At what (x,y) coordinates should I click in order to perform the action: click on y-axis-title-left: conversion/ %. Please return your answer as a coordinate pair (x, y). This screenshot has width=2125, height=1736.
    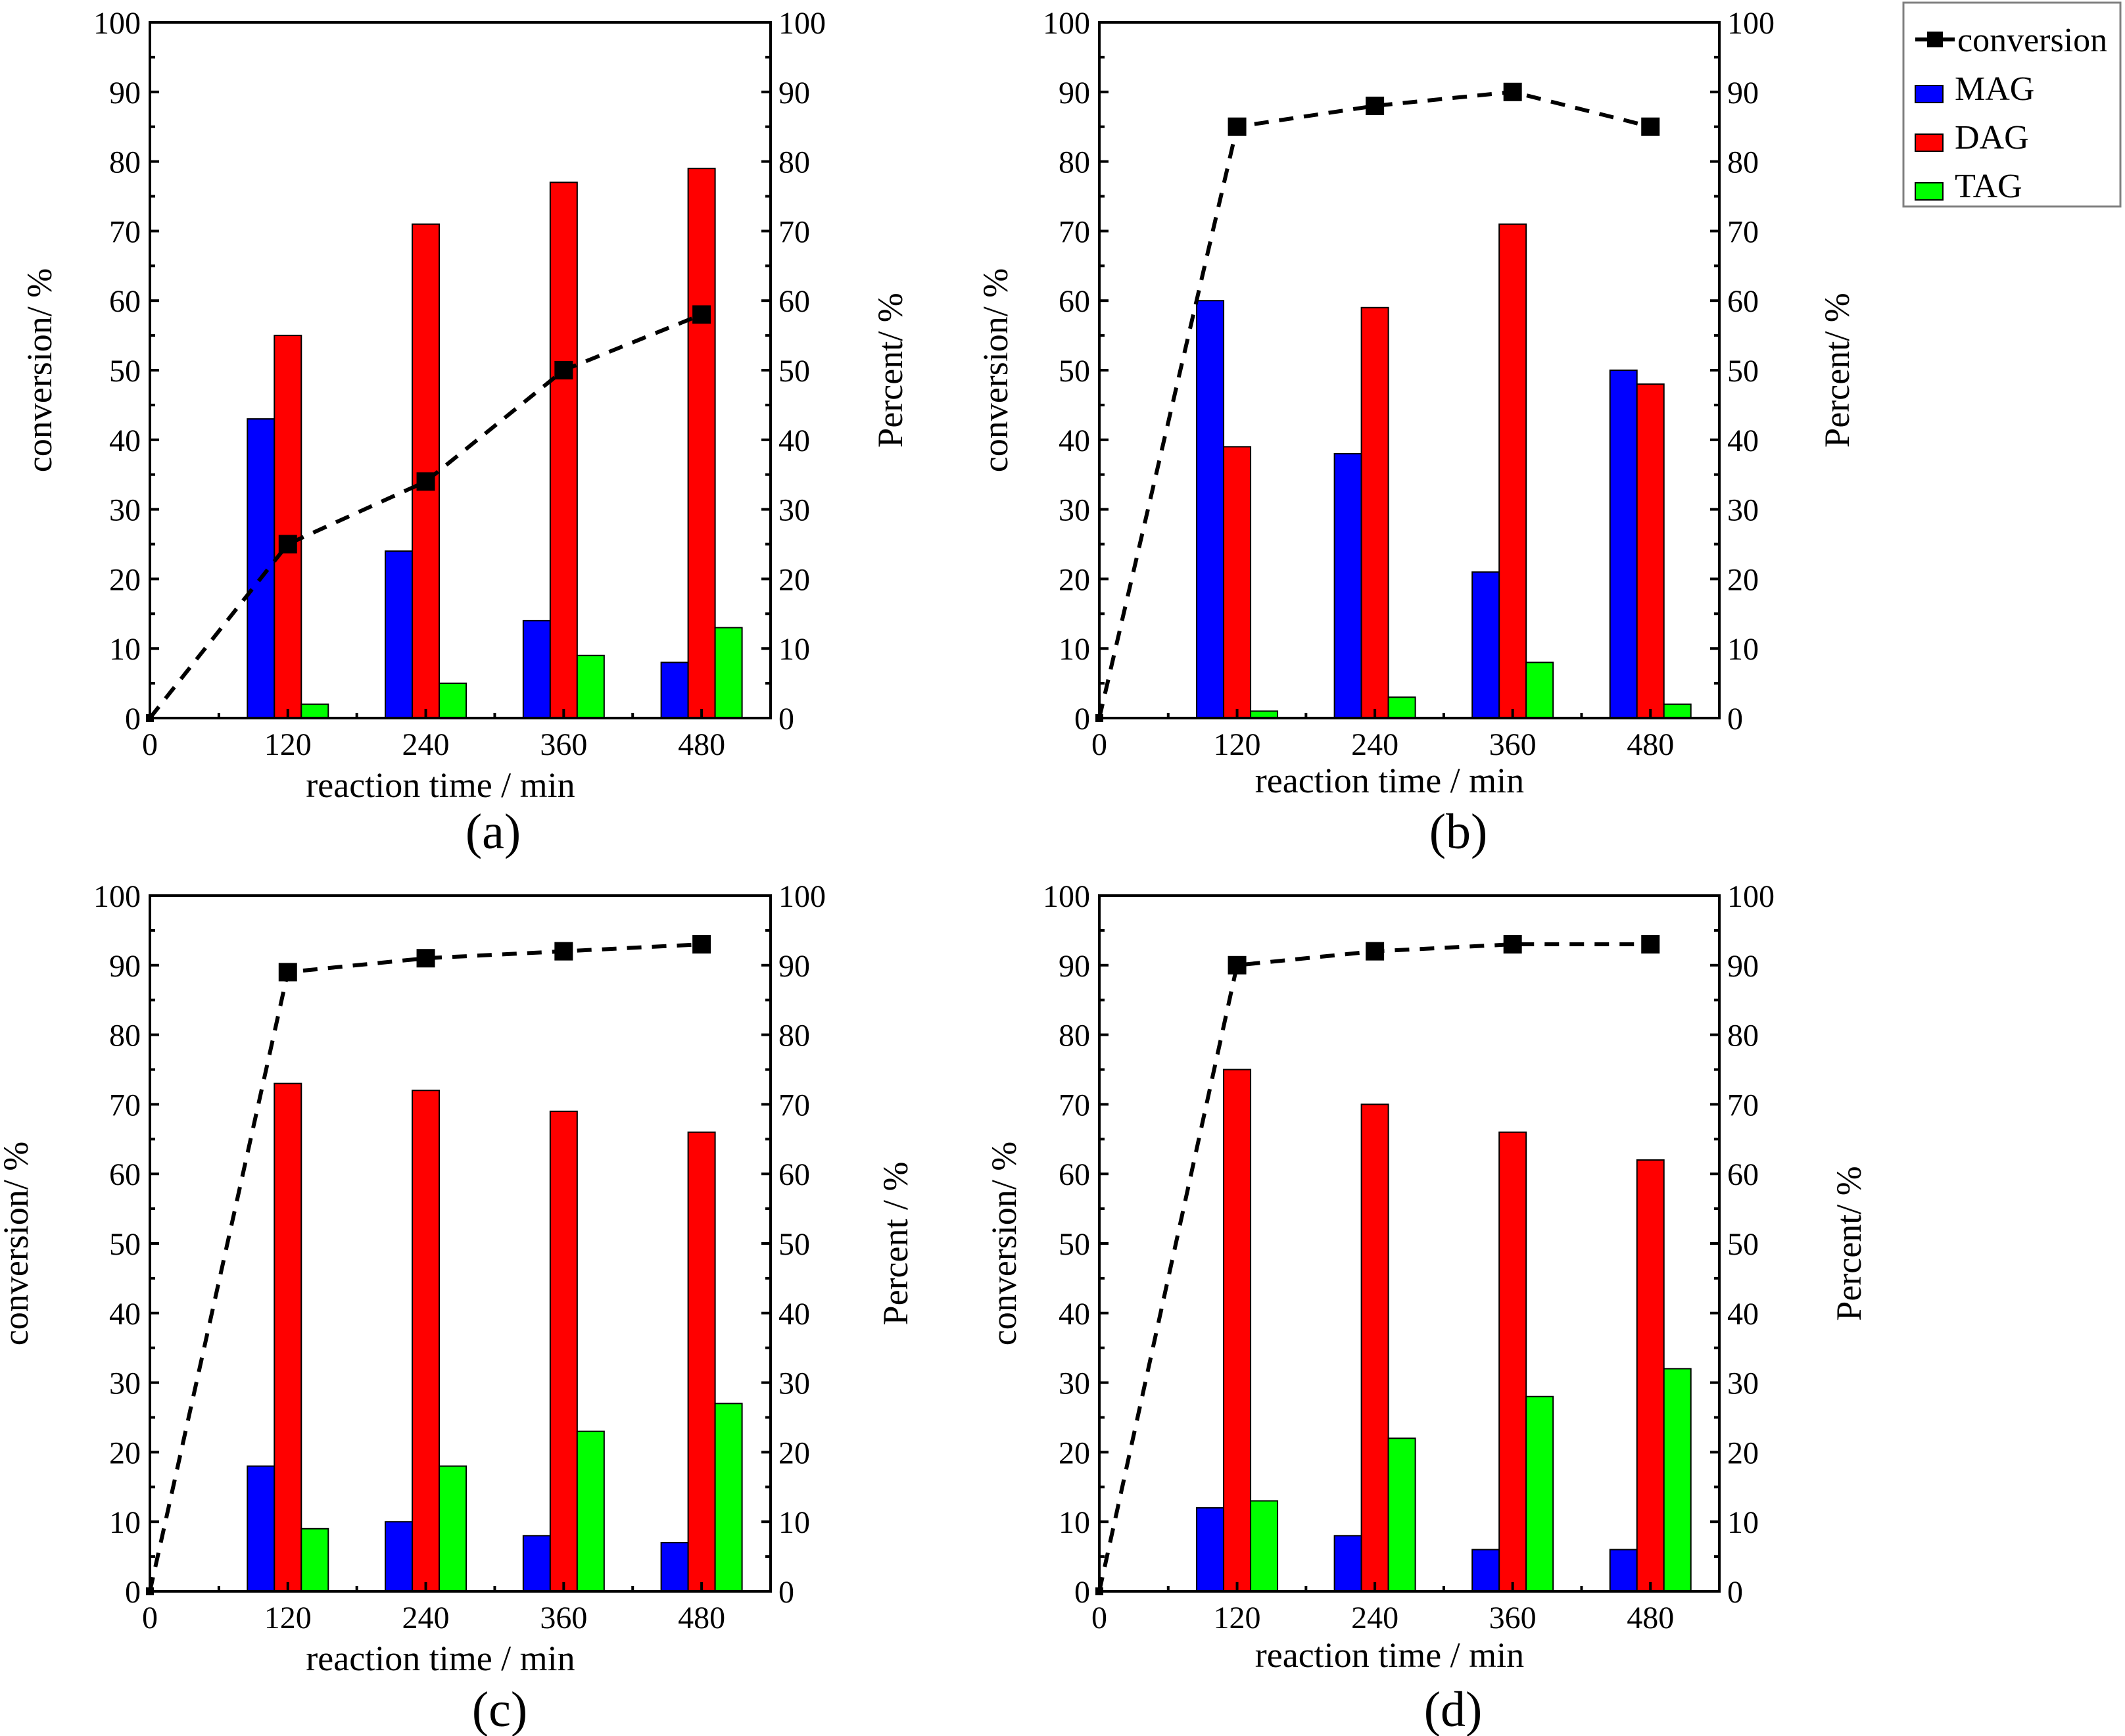
    Looking at the image, I should click on (995, 370).